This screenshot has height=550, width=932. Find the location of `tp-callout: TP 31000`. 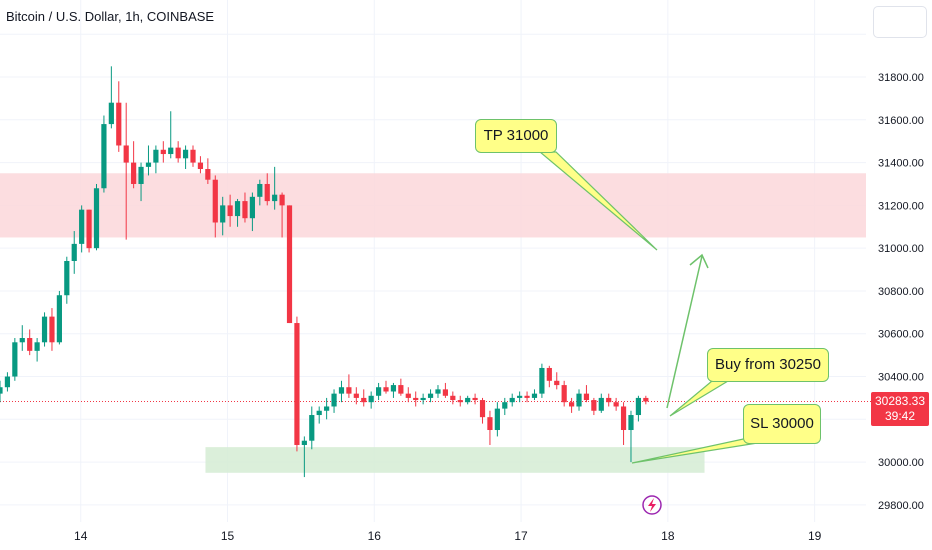

tp-callout: TP 31000 is located at coordinates (516, 136).